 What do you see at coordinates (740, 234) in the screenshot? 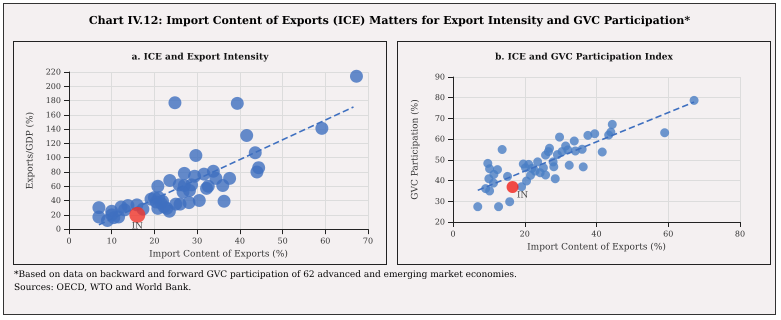
I see `x-tick-label: 80` at bounding box center [740, 234].